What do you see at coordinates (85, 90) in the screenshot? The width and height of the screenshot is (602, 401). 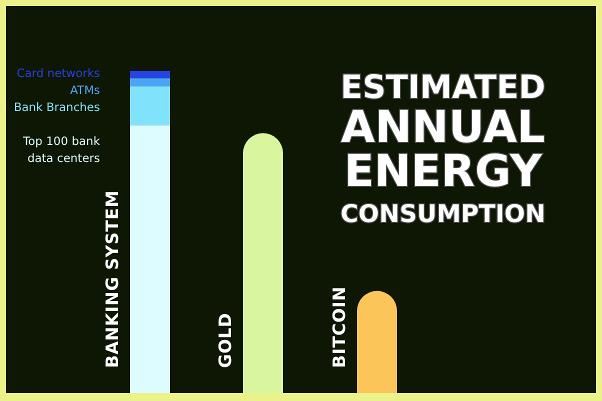 I see `text: ATMs` at bounding box center [85, 90].